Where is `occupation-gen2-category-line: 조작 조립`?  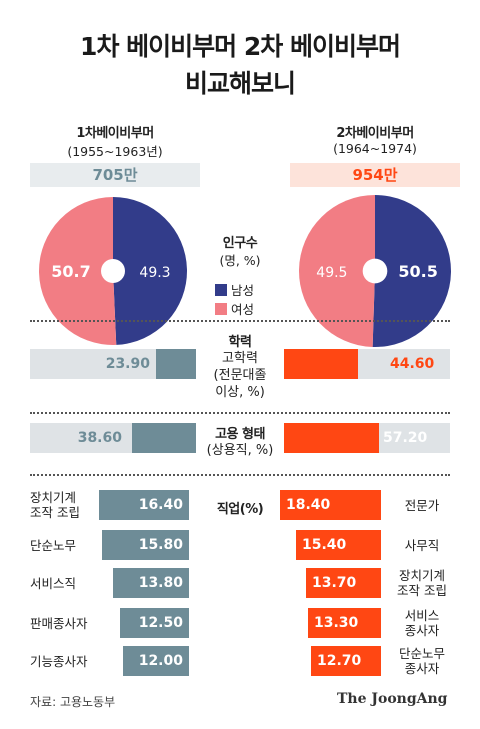 occupation-gen2-category-line: 조작 조립 is located at coordinates (422, 590).